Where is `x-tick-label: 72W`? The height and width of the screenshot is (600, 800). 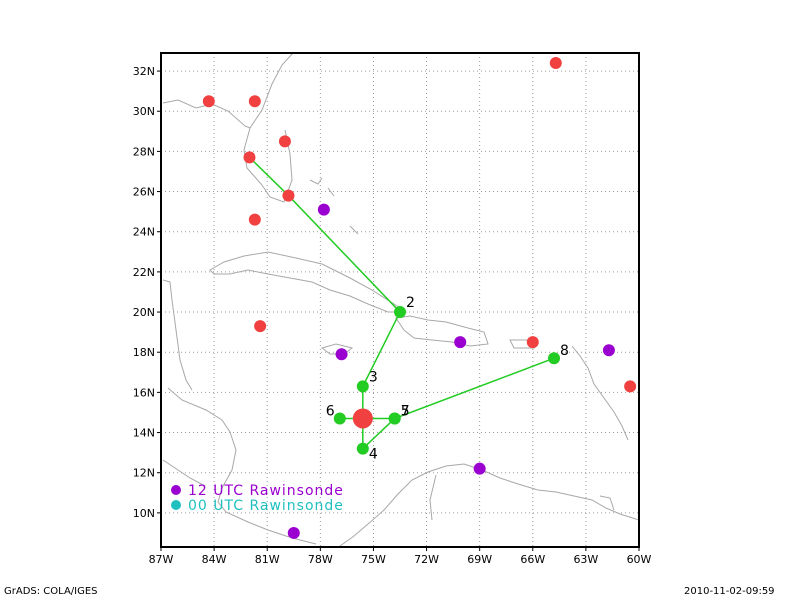 x-tick-label: 72W is located at coordinates (426, 559).